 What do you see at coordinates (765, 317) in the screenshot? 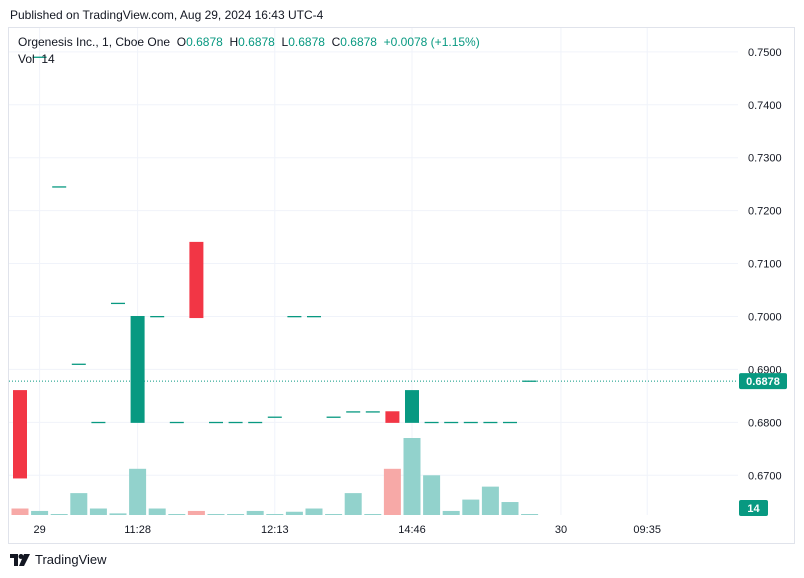
I see `y-tick-label: 0.7000` at bounding box center [765, 317].